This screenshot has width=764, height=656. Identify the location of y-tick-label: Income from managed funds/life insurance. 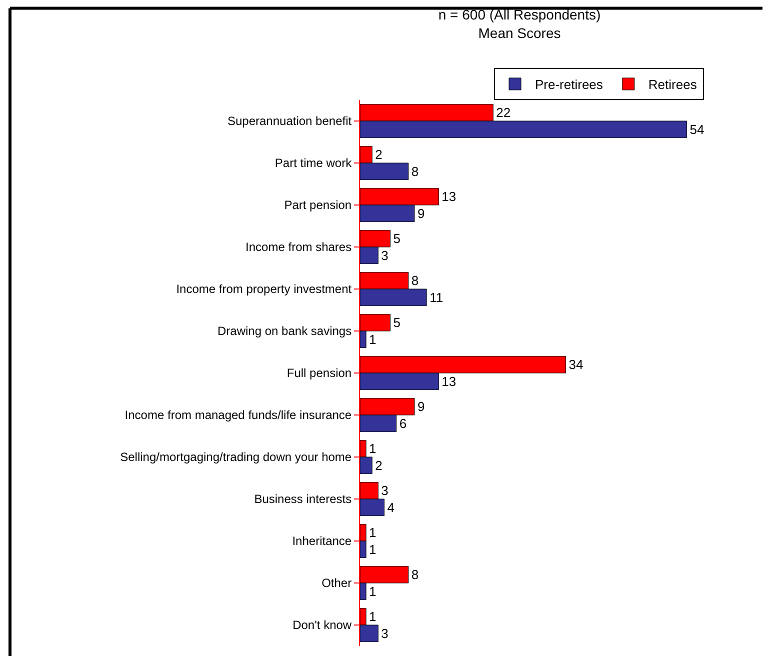
(238, 415).